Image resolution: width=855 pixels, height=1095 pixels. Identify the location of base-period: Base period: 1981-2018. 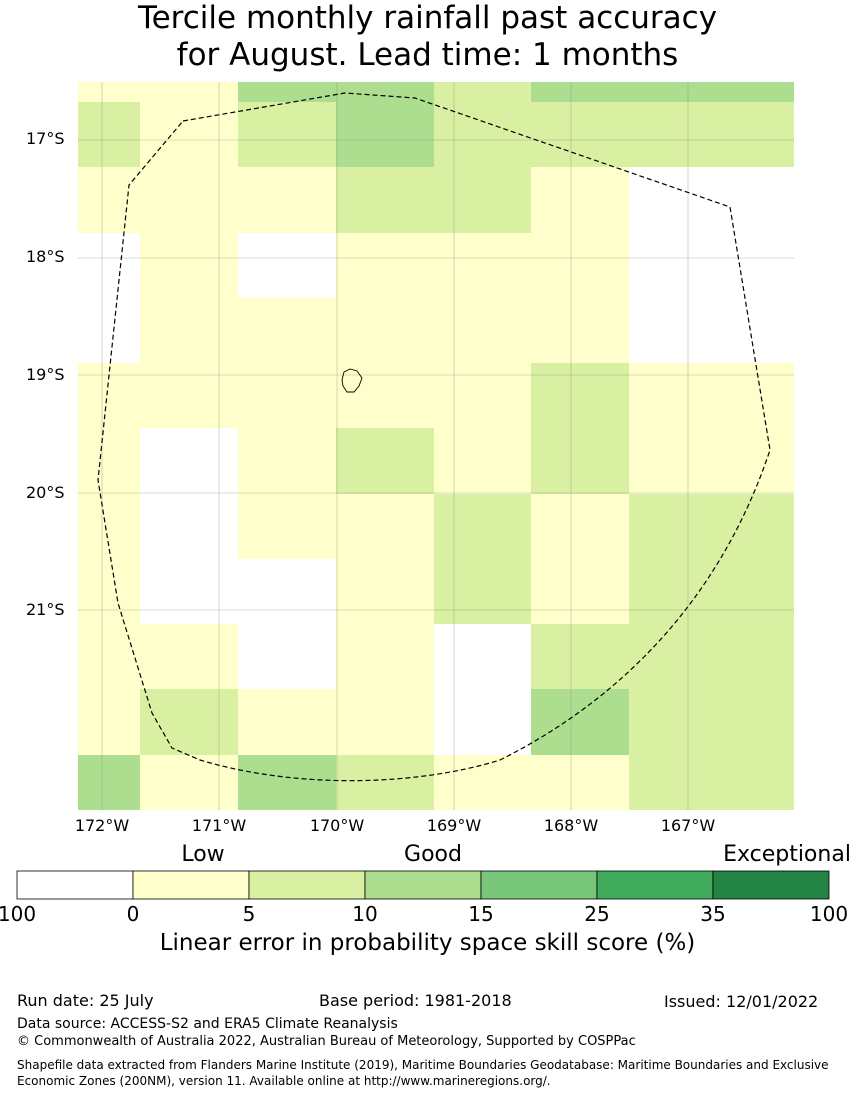
(415, 1000).